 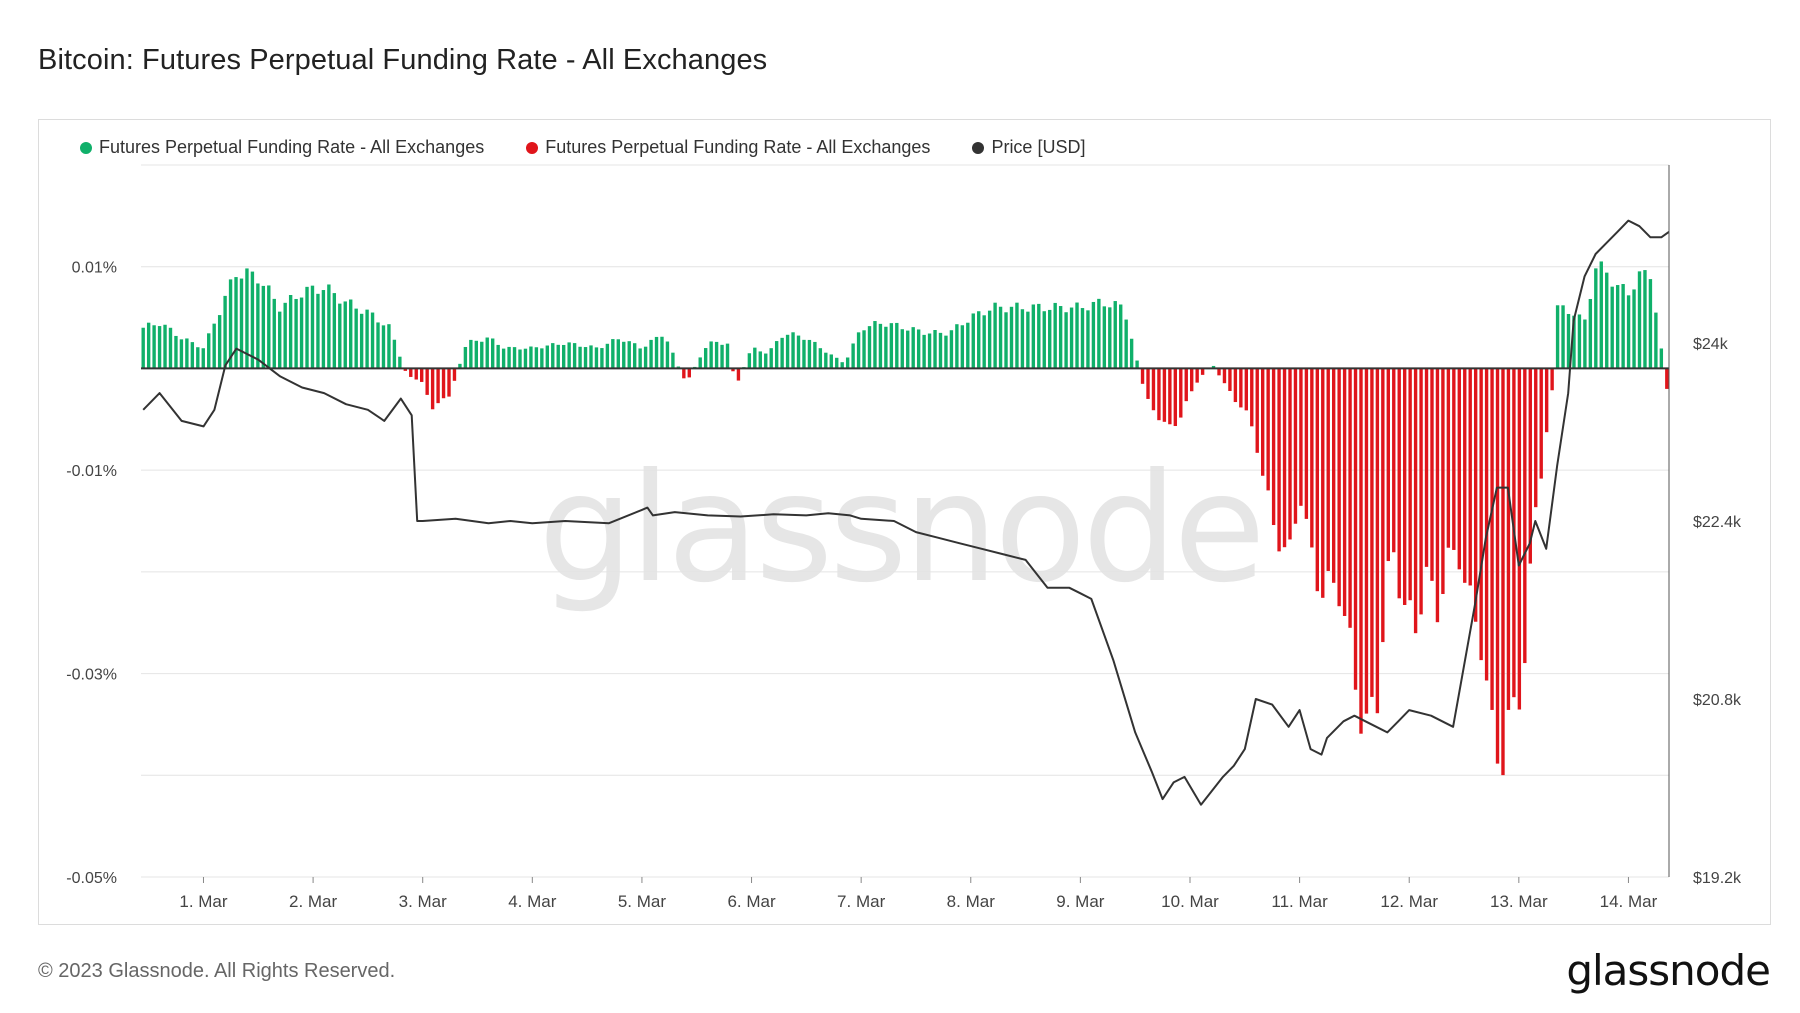 I want to click on brand-logo: glassnode, so click(x=1668, y=970).